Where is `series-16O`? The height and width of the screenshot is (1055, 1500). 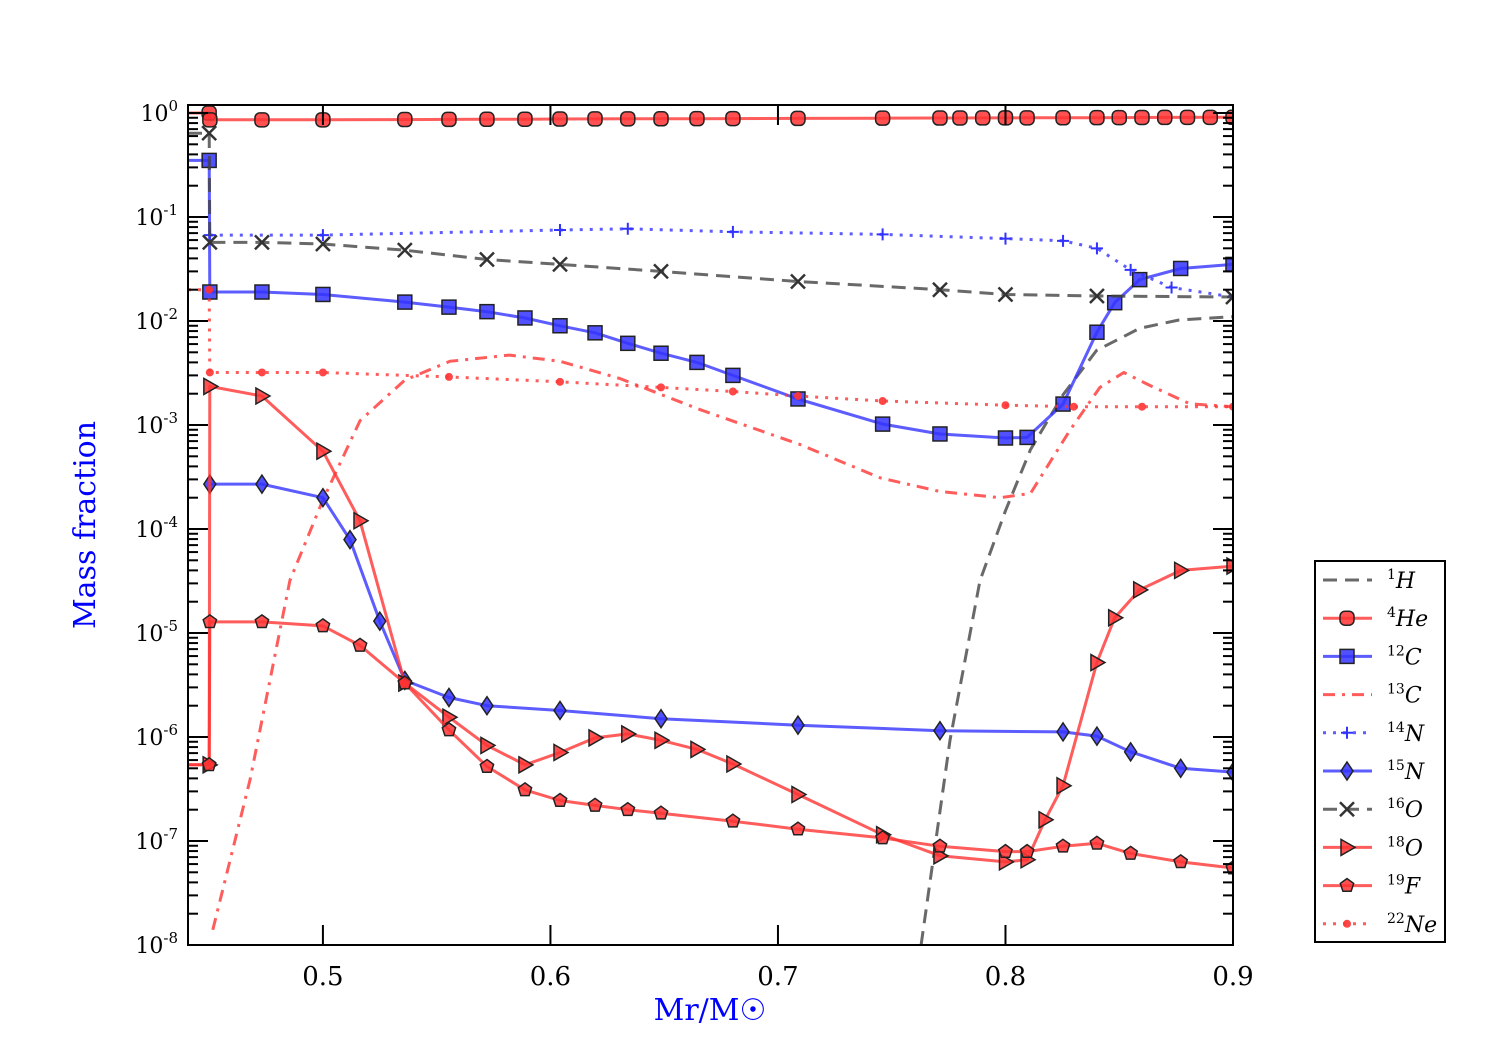 series-16O is located at coordinates (710, 215).